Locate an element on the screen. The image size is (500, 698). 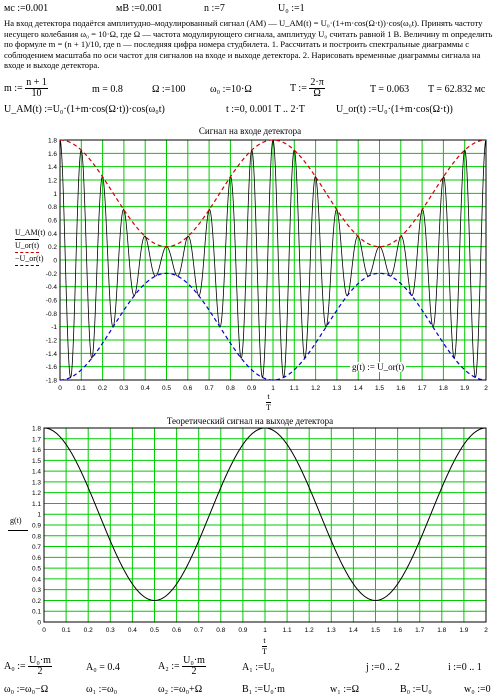
series-uor-line is located at coordinates (273, 193).